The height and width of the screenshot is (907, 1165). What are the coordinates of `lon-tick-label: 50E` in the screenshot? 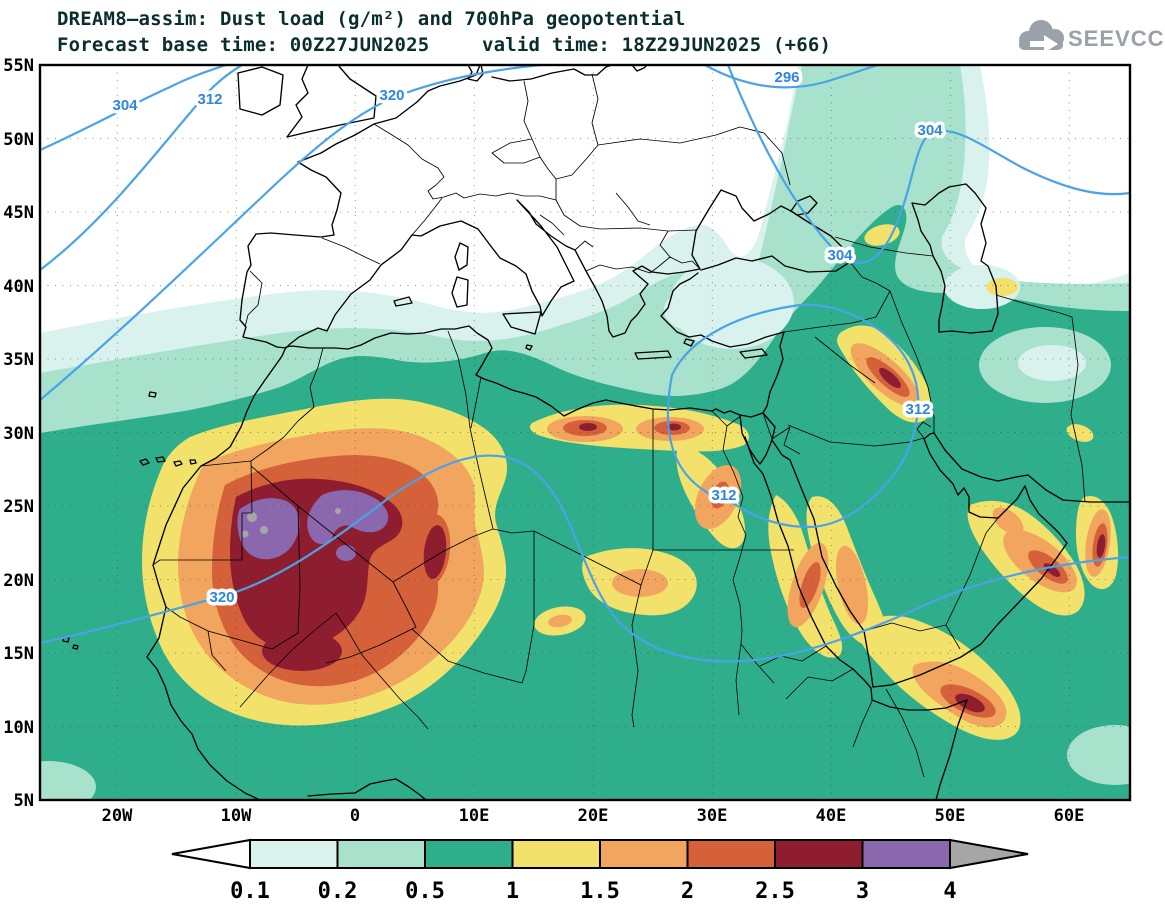 It's located at (950, 816).